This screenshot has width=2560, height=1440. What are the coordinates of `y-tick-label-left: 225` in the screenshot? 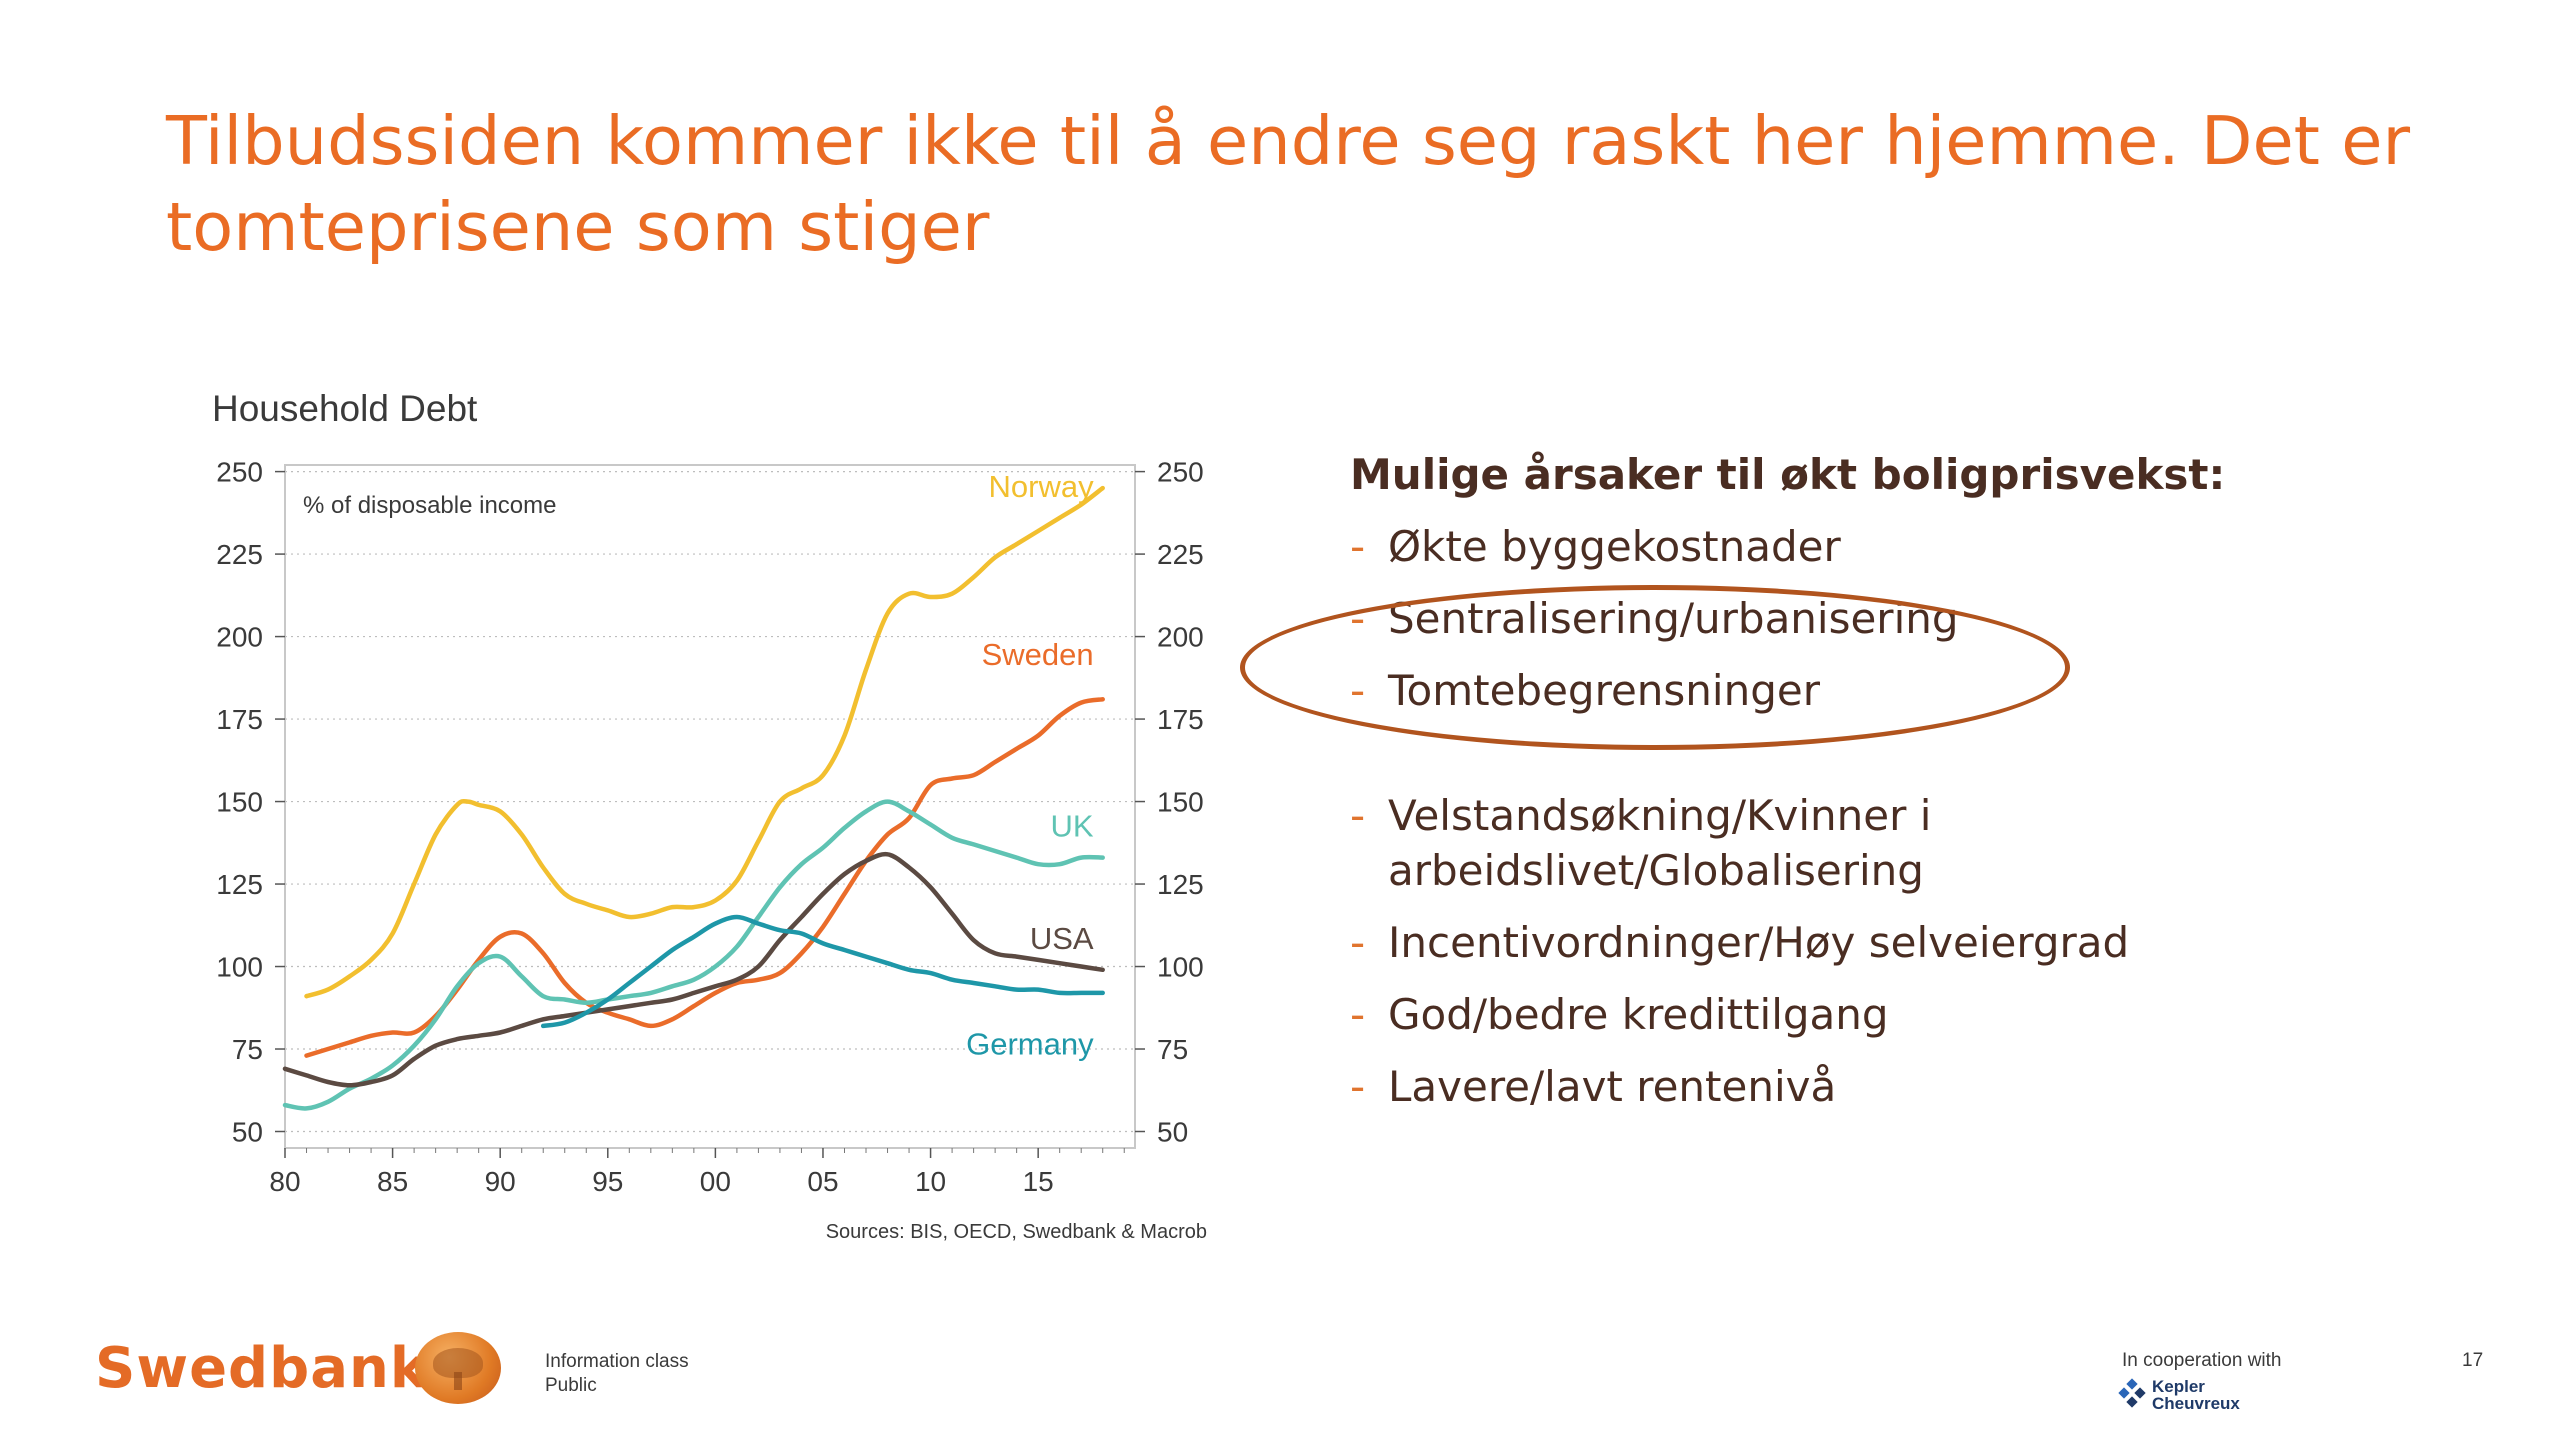 It's located at (239, 554).